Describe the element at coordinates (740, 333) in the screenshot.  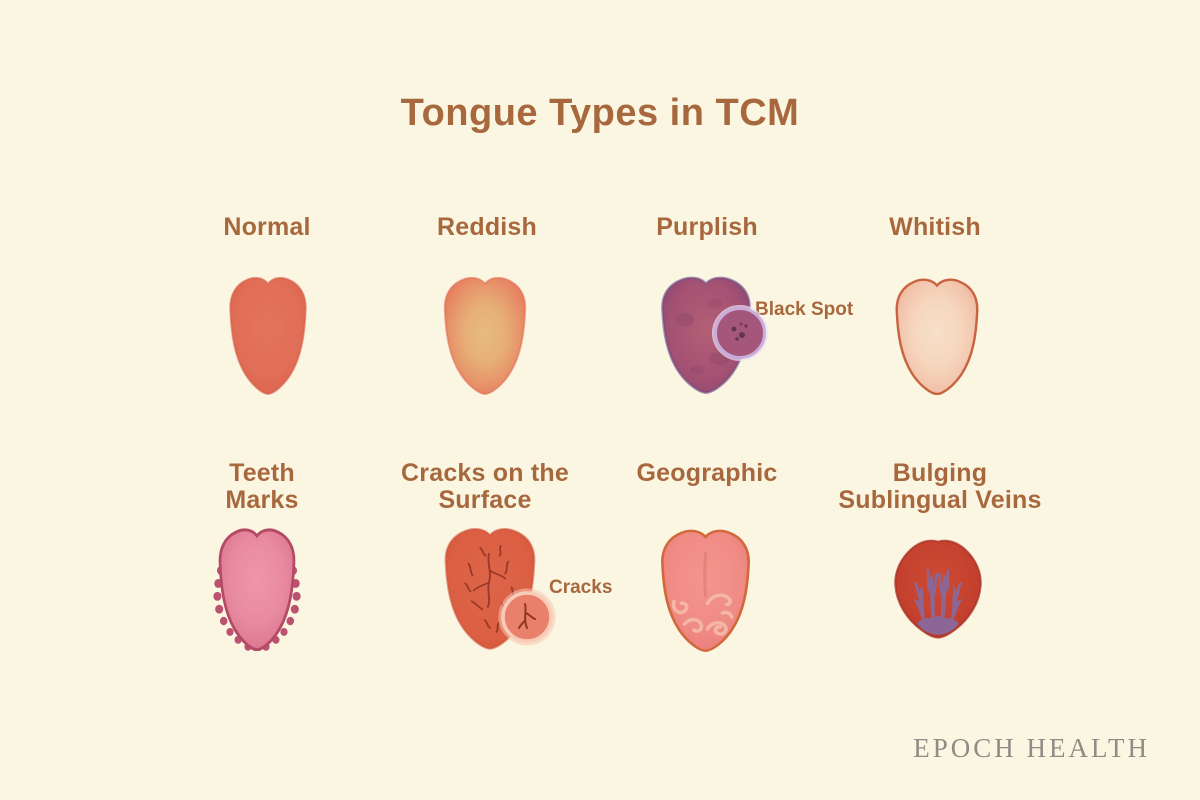
I see `black-spot-magnifier` at that location.